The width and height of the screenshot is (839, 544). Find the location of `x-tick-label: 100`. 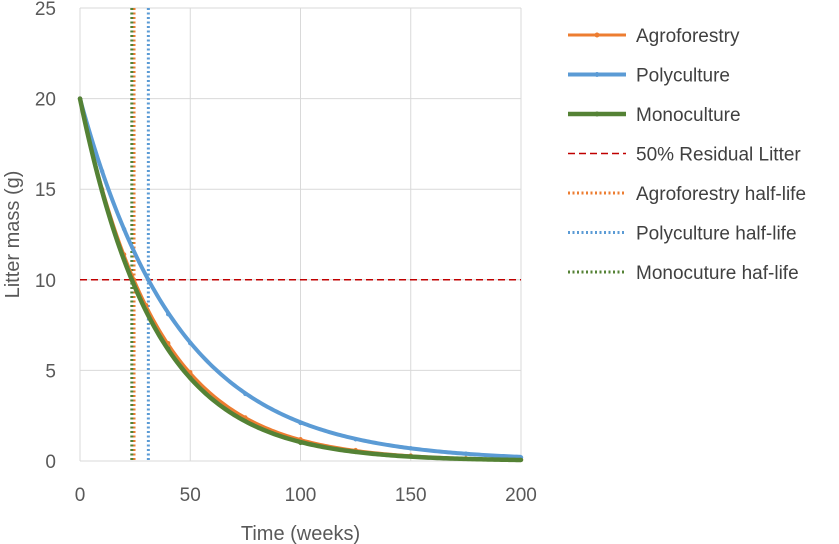

x-tick-label: 100 is located at coordinates (301, 495).